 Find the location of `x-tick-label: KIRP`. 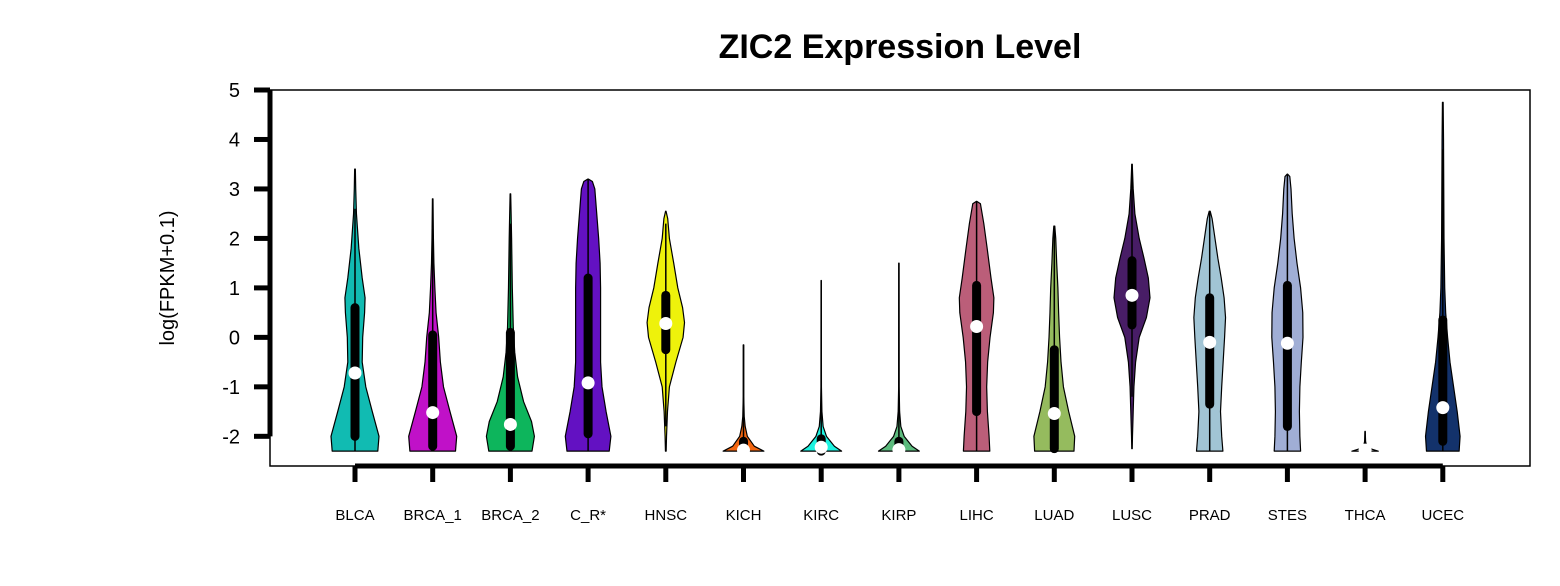

x-tick-label: KIRP is located at coordinates (898, 515).